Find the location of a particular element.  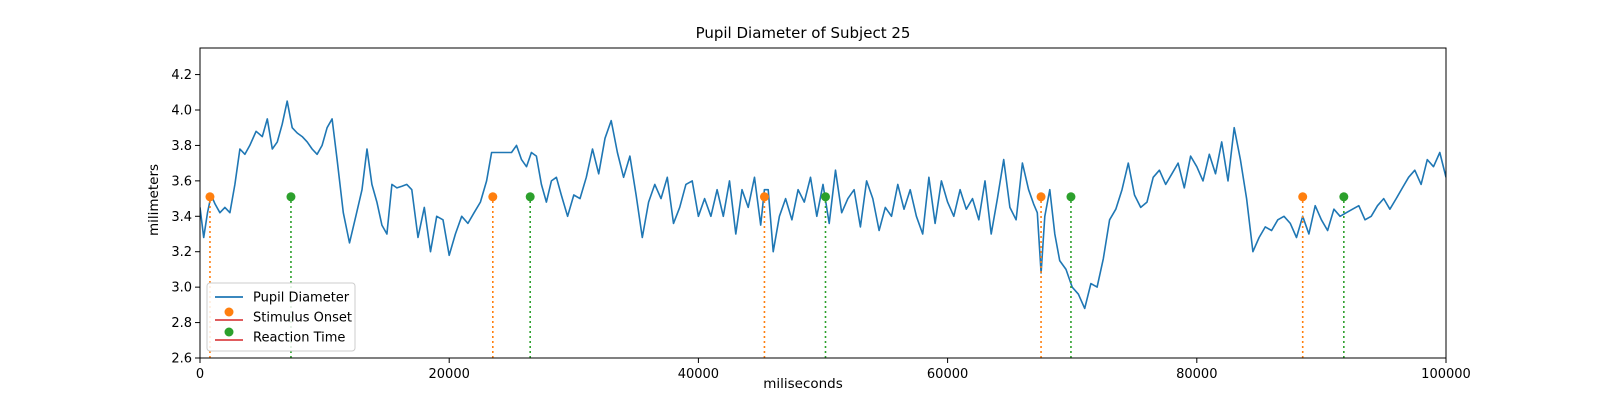

x-tick-label: 80000 is located at coordinates (1196, 374).